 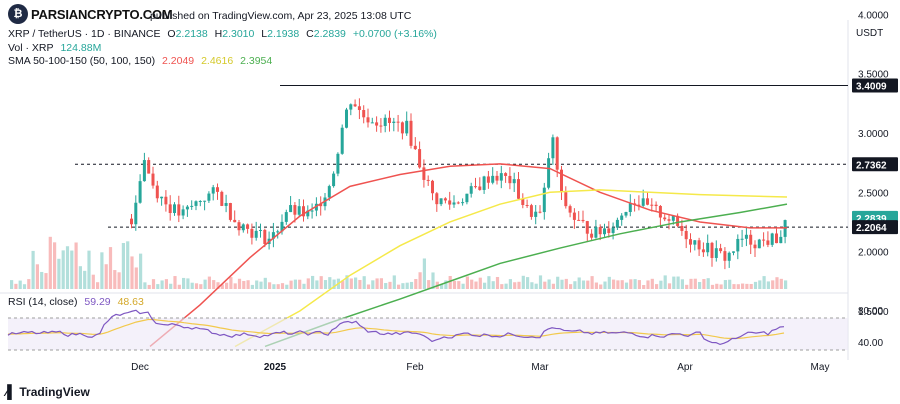 I want to click on parsiancrypto-logo-icon: ₿, so click(x=18, y=14).